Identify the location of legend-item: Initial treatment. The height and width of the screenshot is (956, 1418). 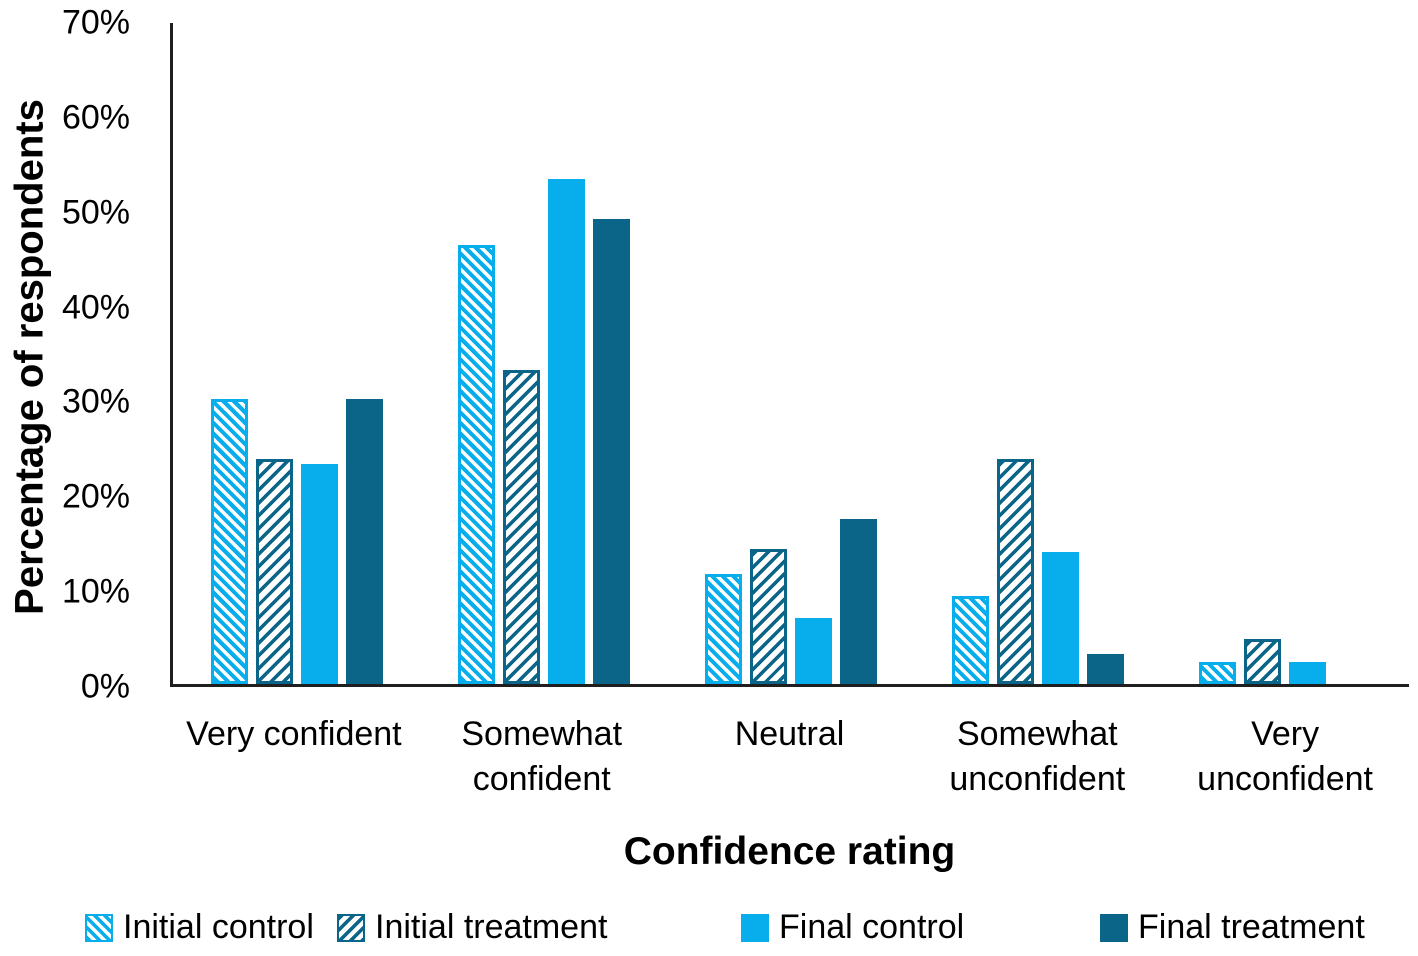
(472, 927).